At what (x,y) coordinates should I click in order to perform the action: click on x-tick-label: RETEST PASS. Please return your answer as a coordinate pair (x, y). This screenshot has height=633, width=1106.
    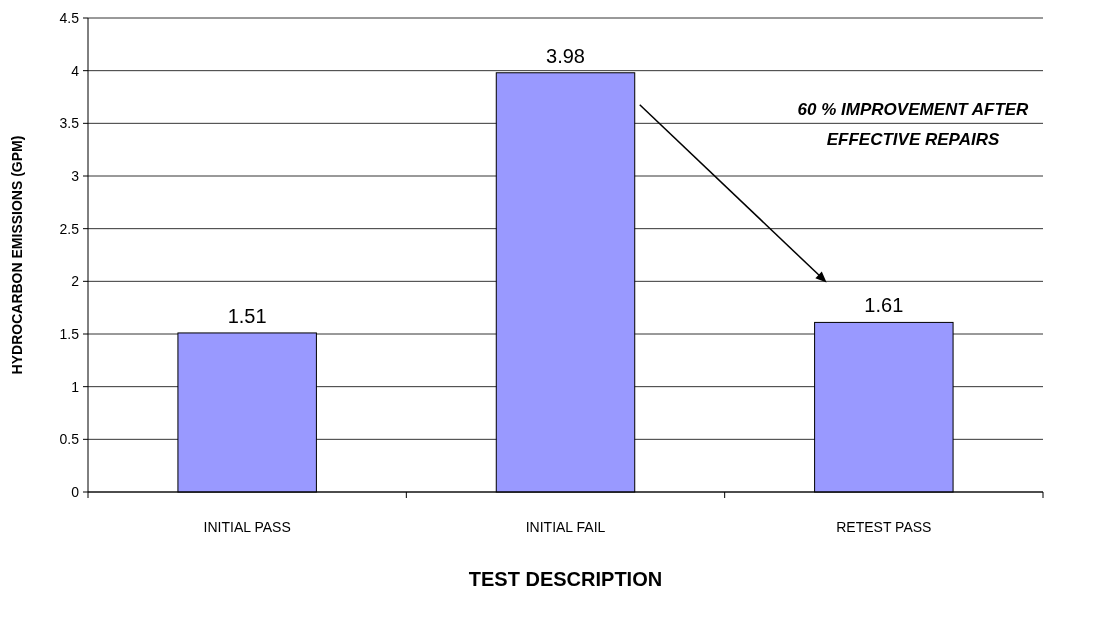
    Looking at the image, I should click on (884, 527).